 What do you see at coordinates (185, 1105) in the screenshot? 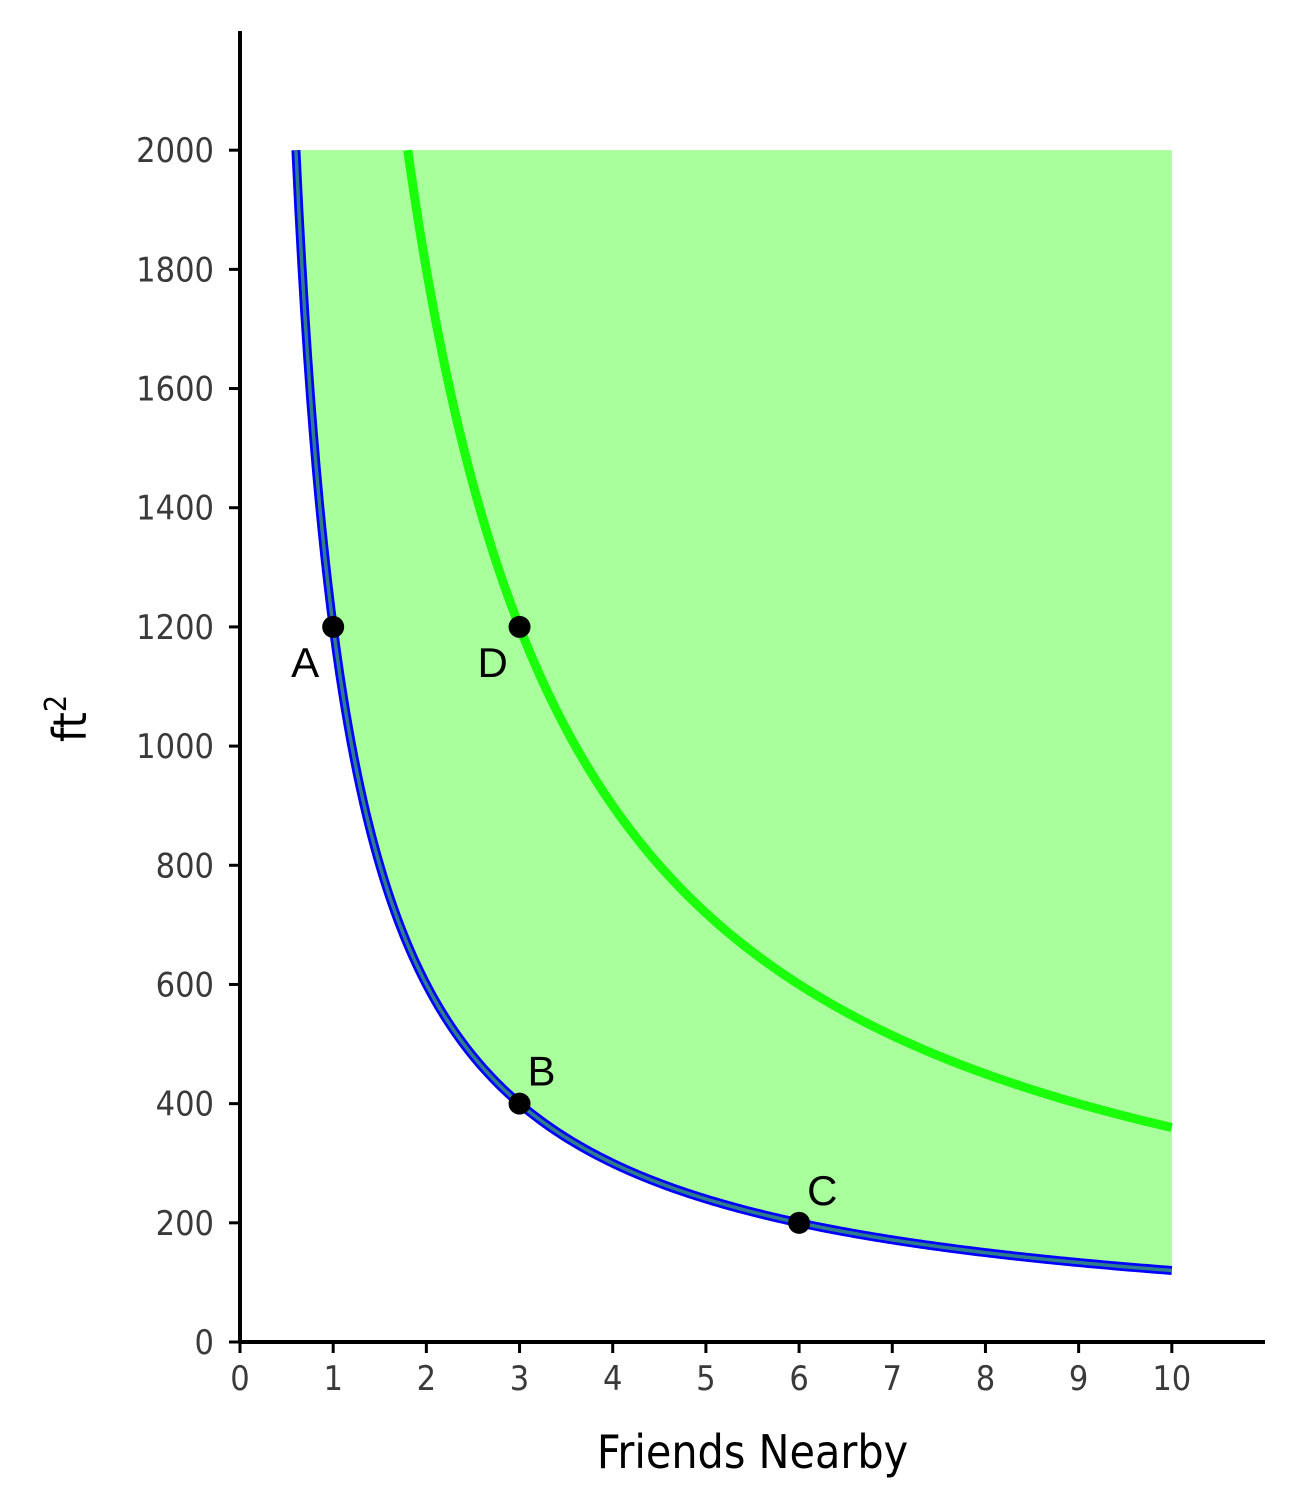
I see `y-tick-label: 400` at bounding box center [185, 1105].